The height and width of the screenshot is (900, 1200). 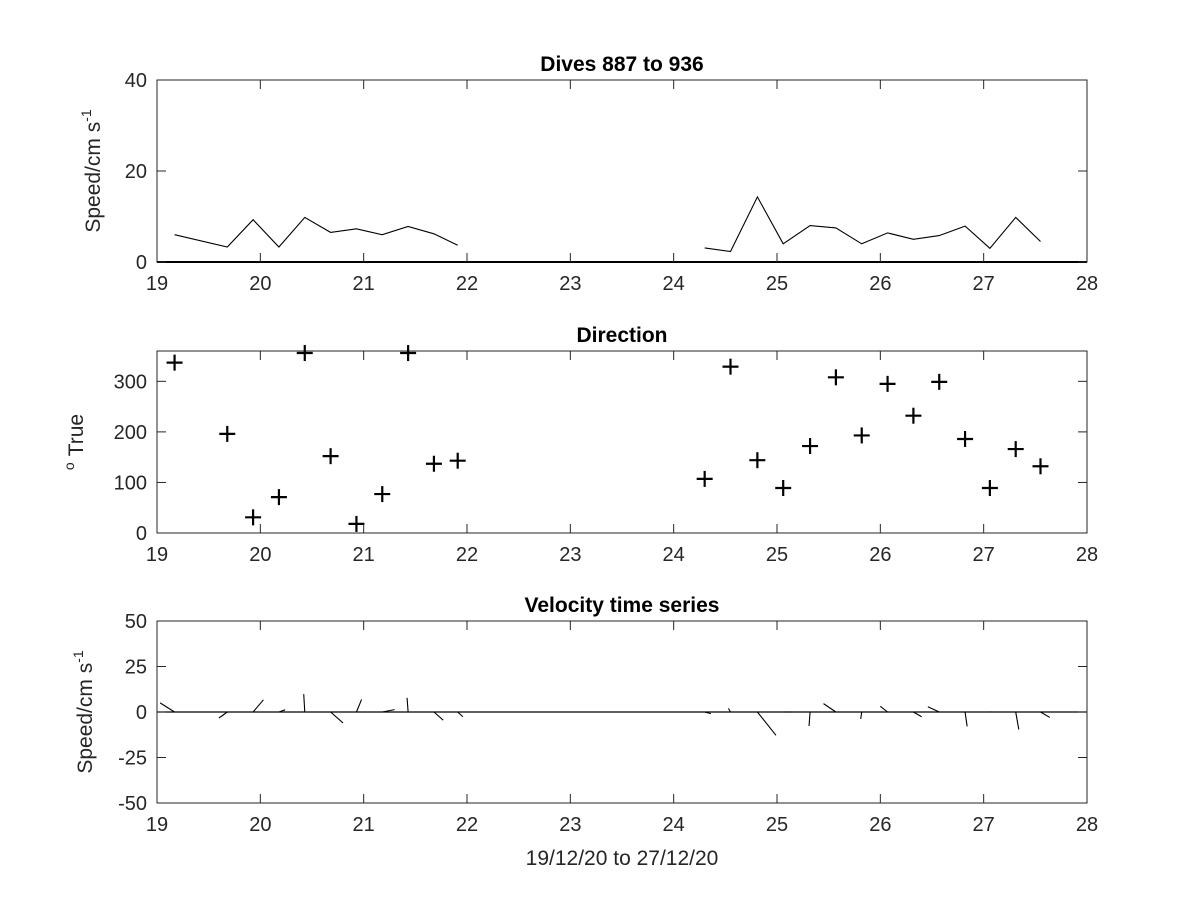 I want to click on direction-y-axis-label: o True, so click(x=74, y=442).